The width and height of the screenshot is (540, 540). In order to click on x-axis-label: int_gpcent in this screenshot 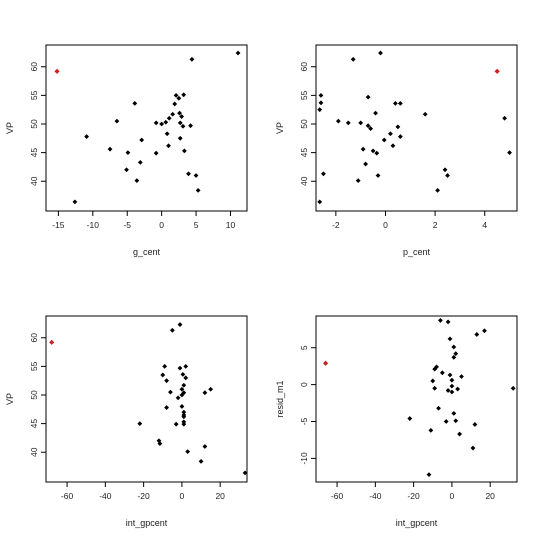, I will do `click(417, 523)`.